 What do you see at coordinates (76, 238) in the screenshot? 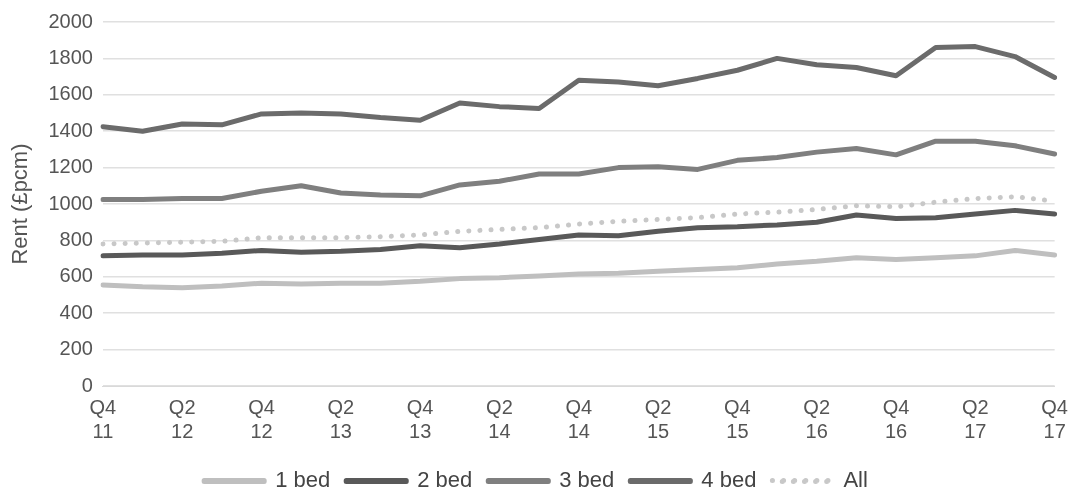
I see `y-tick-label: 800` at bounding box center [76, 238].